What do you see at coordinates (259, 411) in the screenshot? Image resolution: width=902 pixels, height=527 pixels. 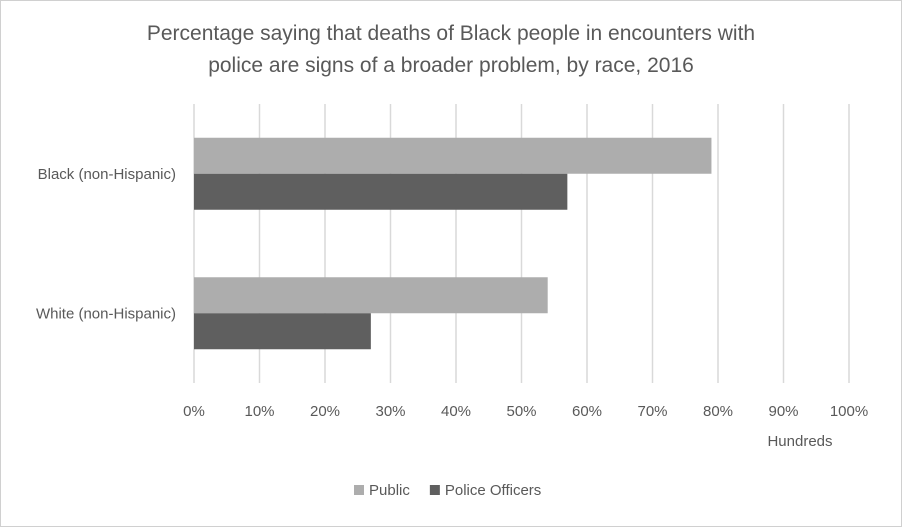 I see `x-tick-label: 10%` at bounding box center [259, 411].